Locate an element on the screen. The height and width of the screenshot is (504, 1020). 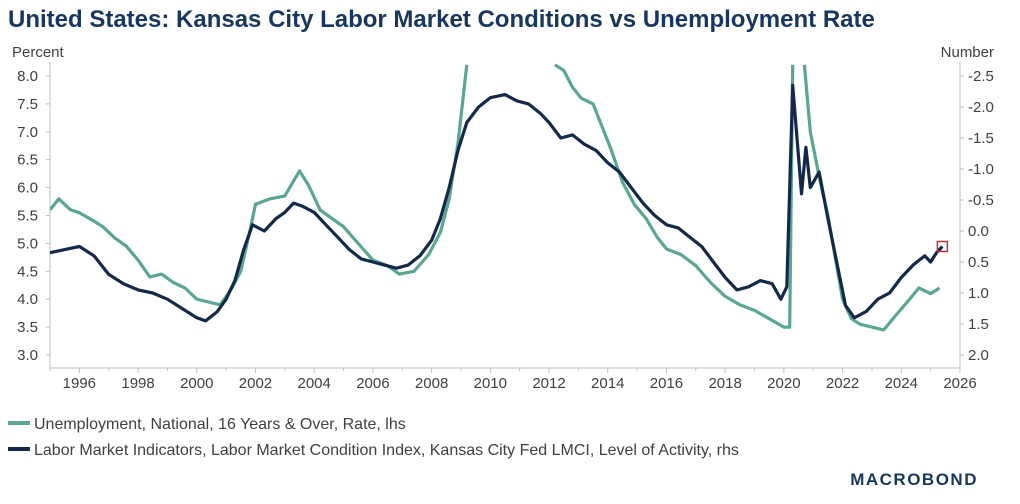
x-tick-label: 2002 is located at coordinates (255, 383).